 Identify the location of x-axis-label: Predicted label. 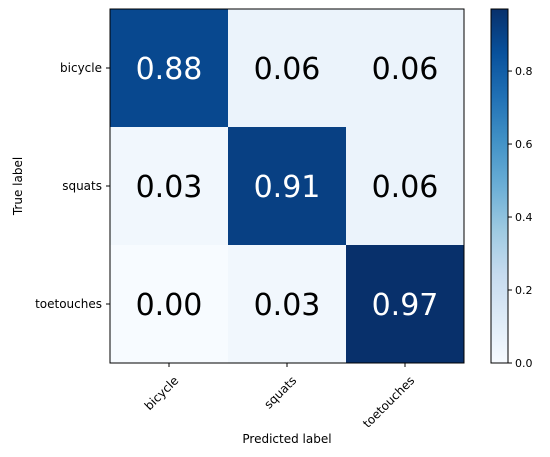
(286, 439).